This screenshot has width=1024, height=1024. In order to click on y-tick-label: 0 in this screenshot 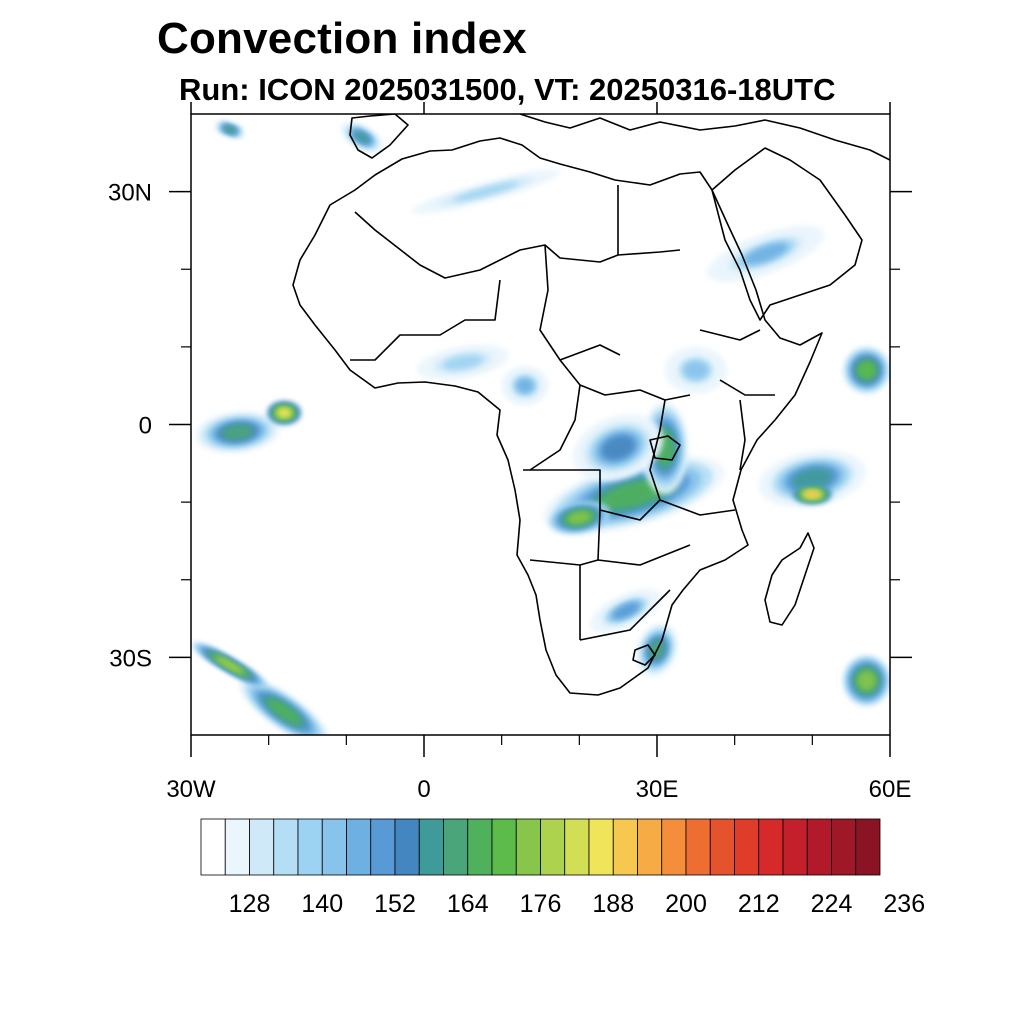, I will do `click(145, 426)`.